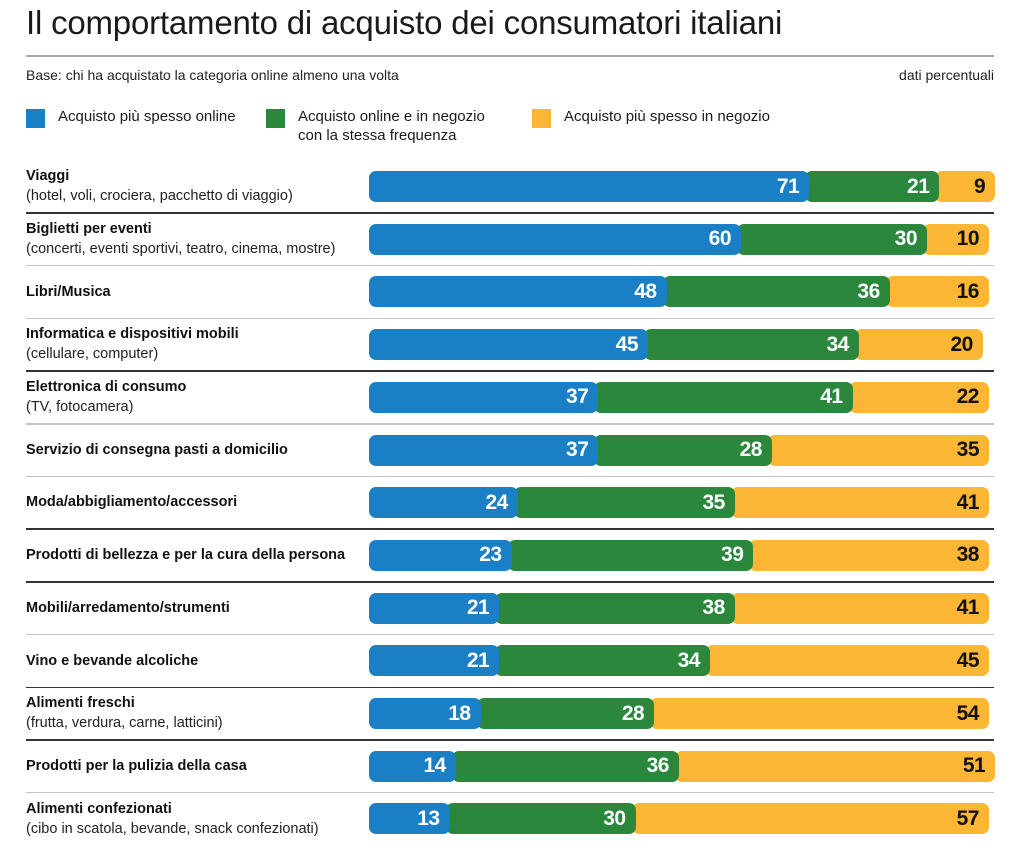  I want to click on legend-item-store: Acquisto più spesso in negozio, so click(651, 117).